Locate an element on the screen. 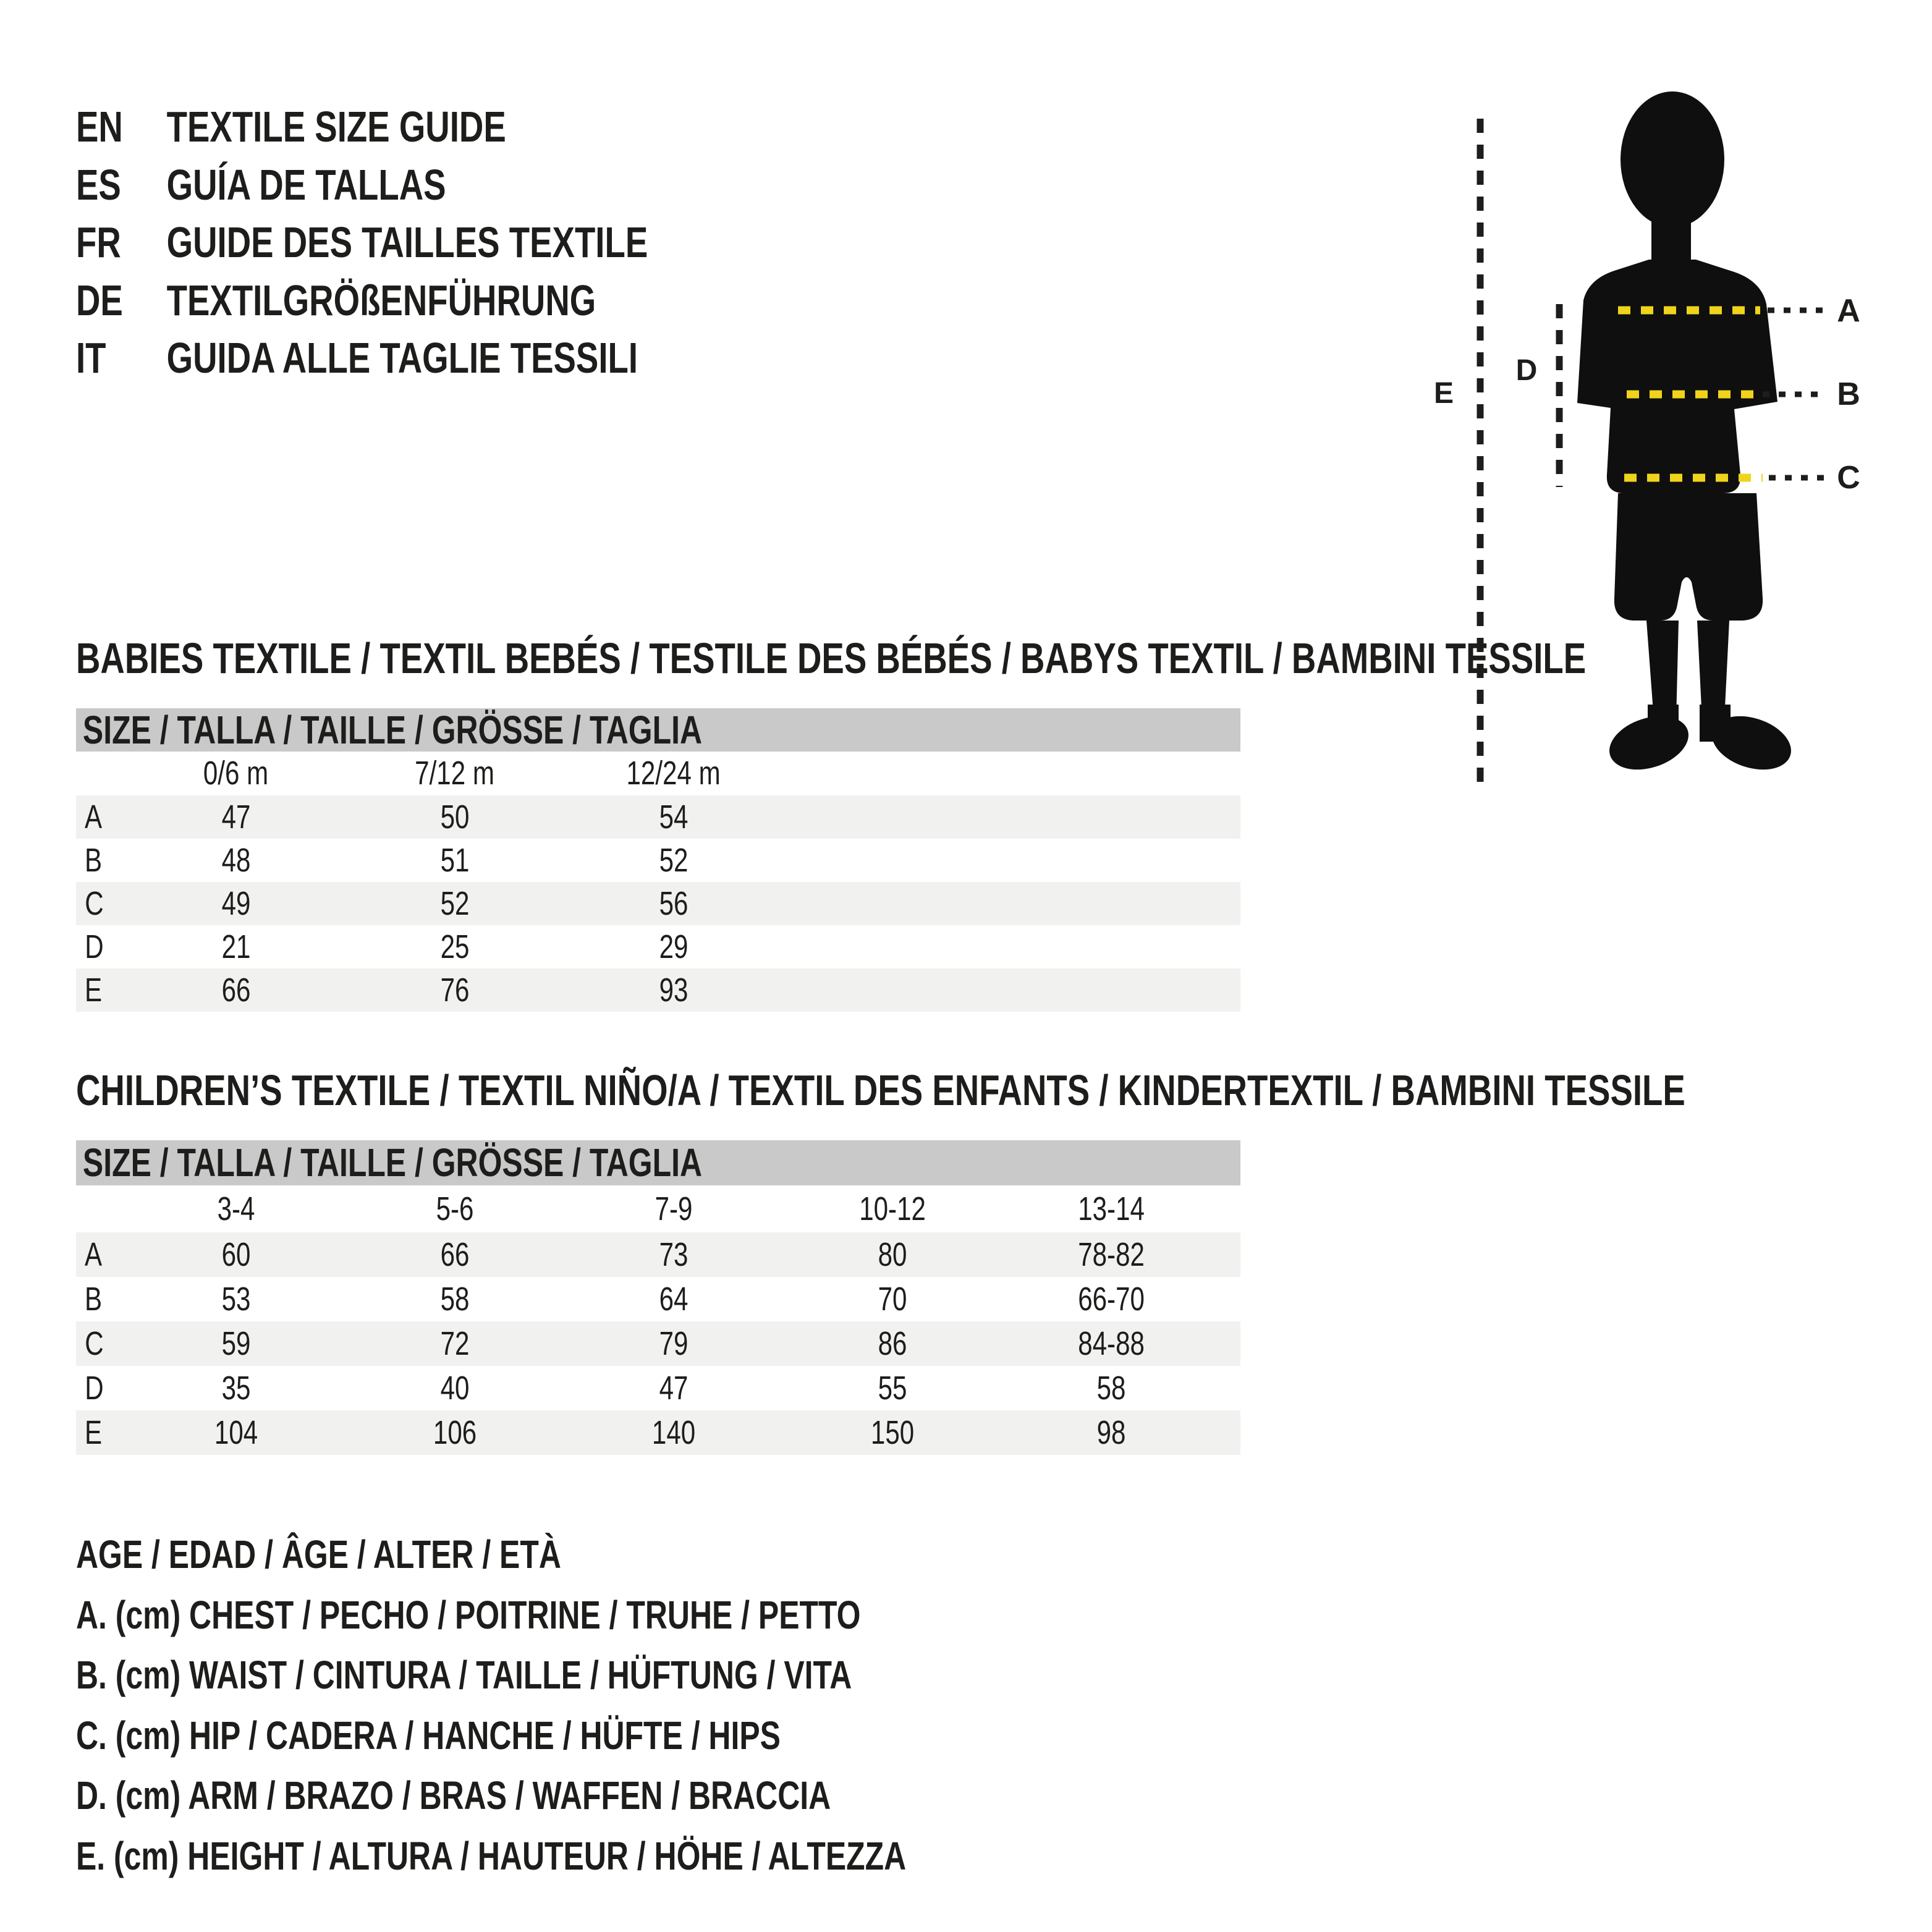  column-header-cell: 3-4 is located at coordinates (236, 1208).